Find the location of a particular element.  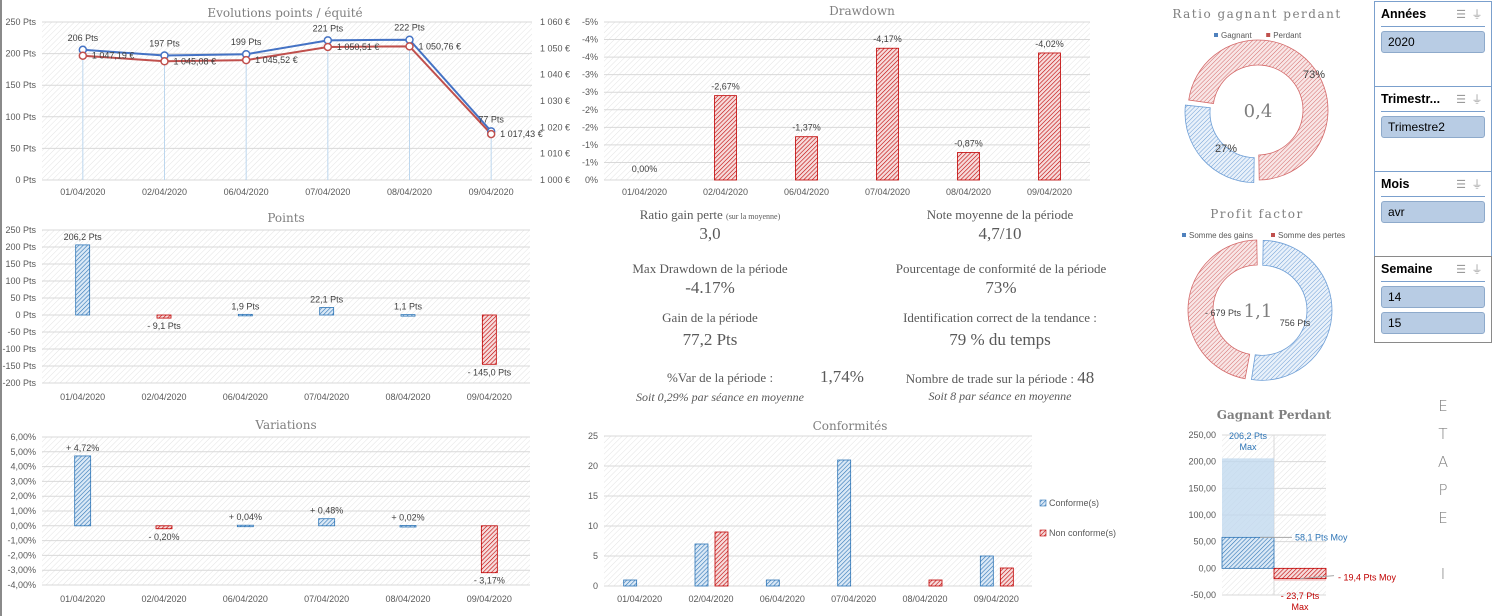

x-tick-label: 08/04/2020 is located at coordinates (409, 192).